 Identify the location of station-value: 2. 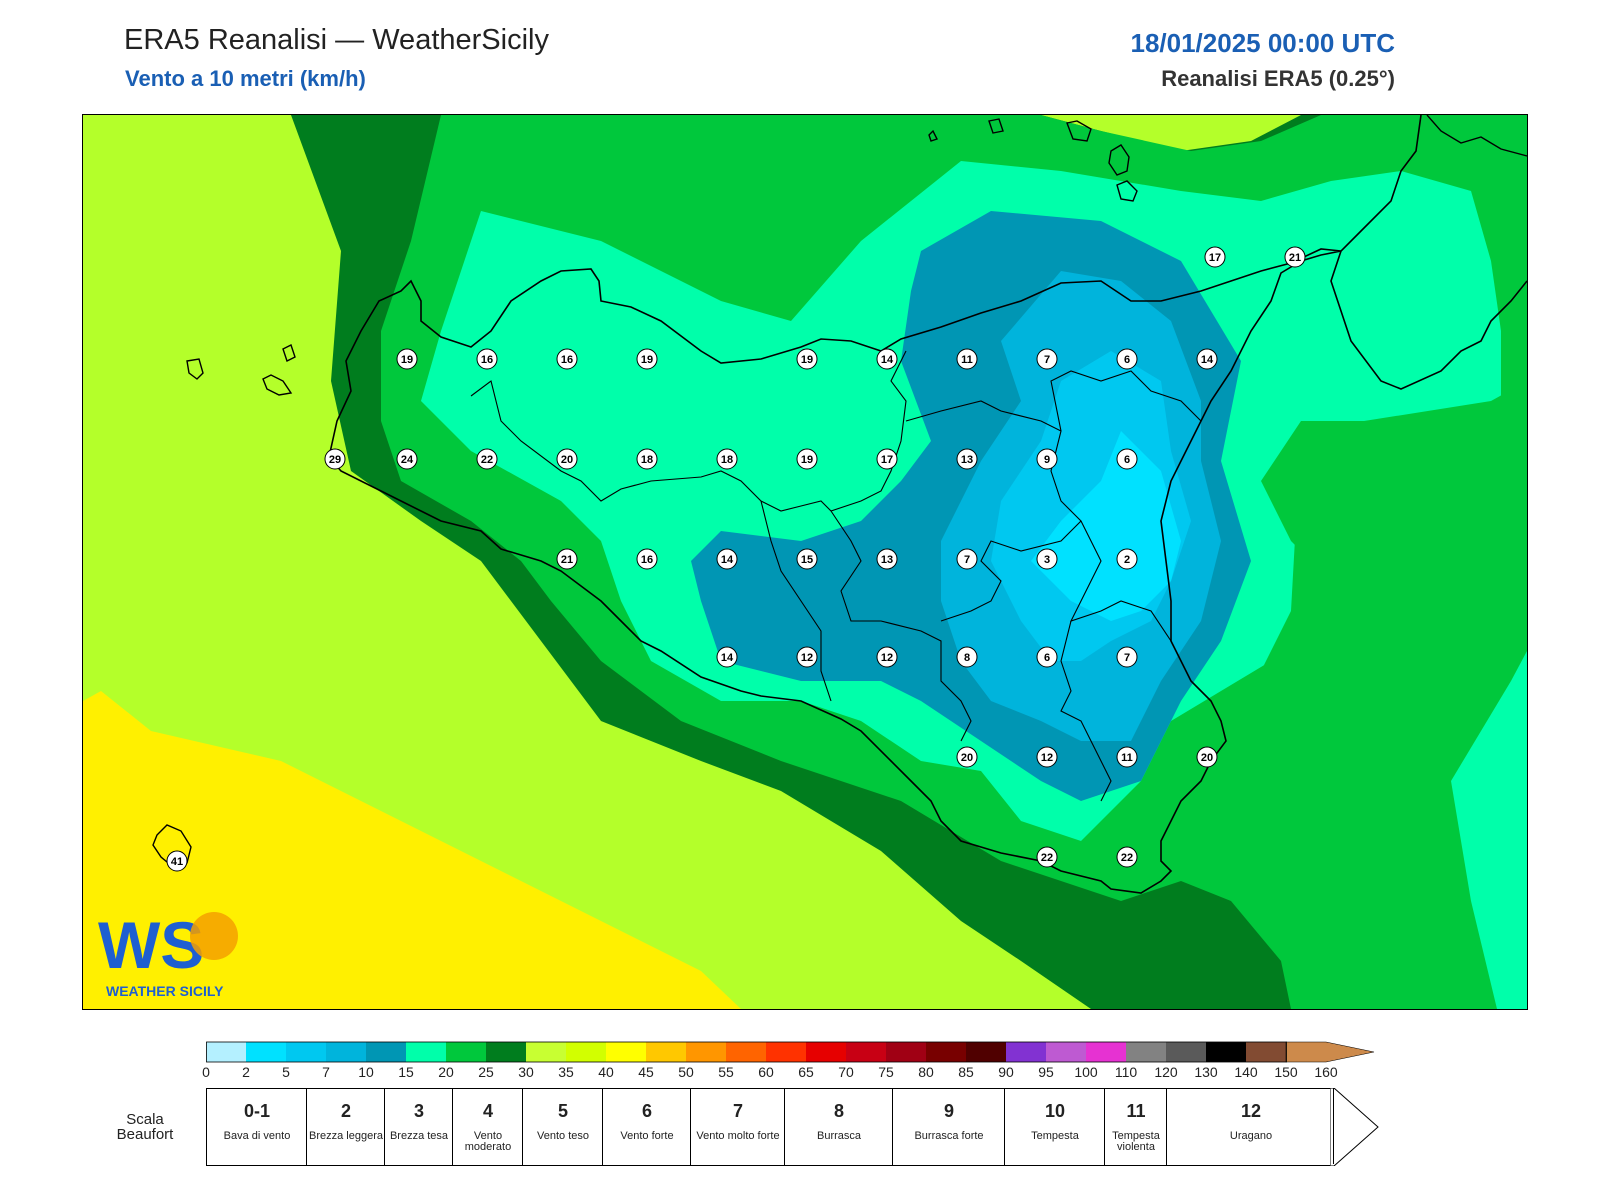
(1127, 560).